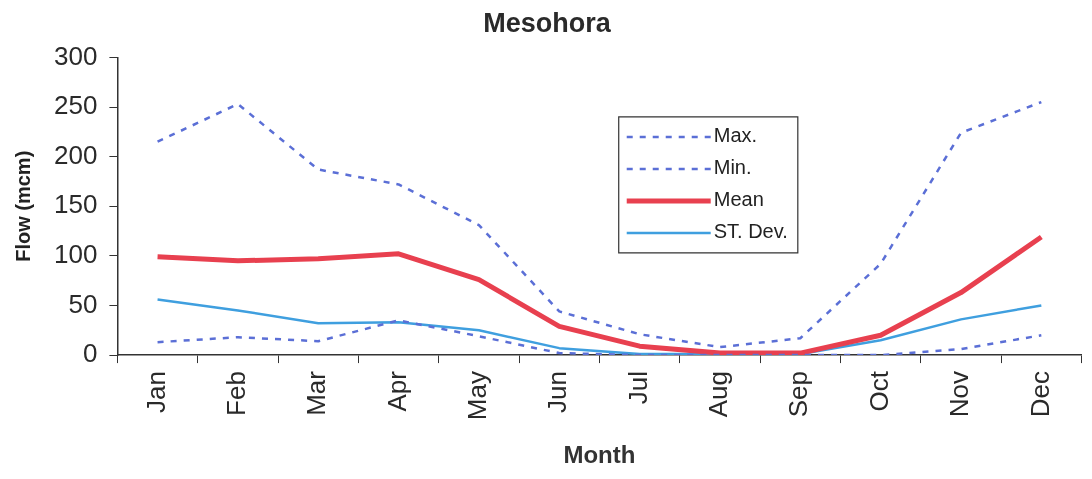 This screenshot has width=1092, height=479. What do you see at coordinates (155, 392) in the screenshot?
I see `x-tick-label: Jan` at bounding box center [155, 392].